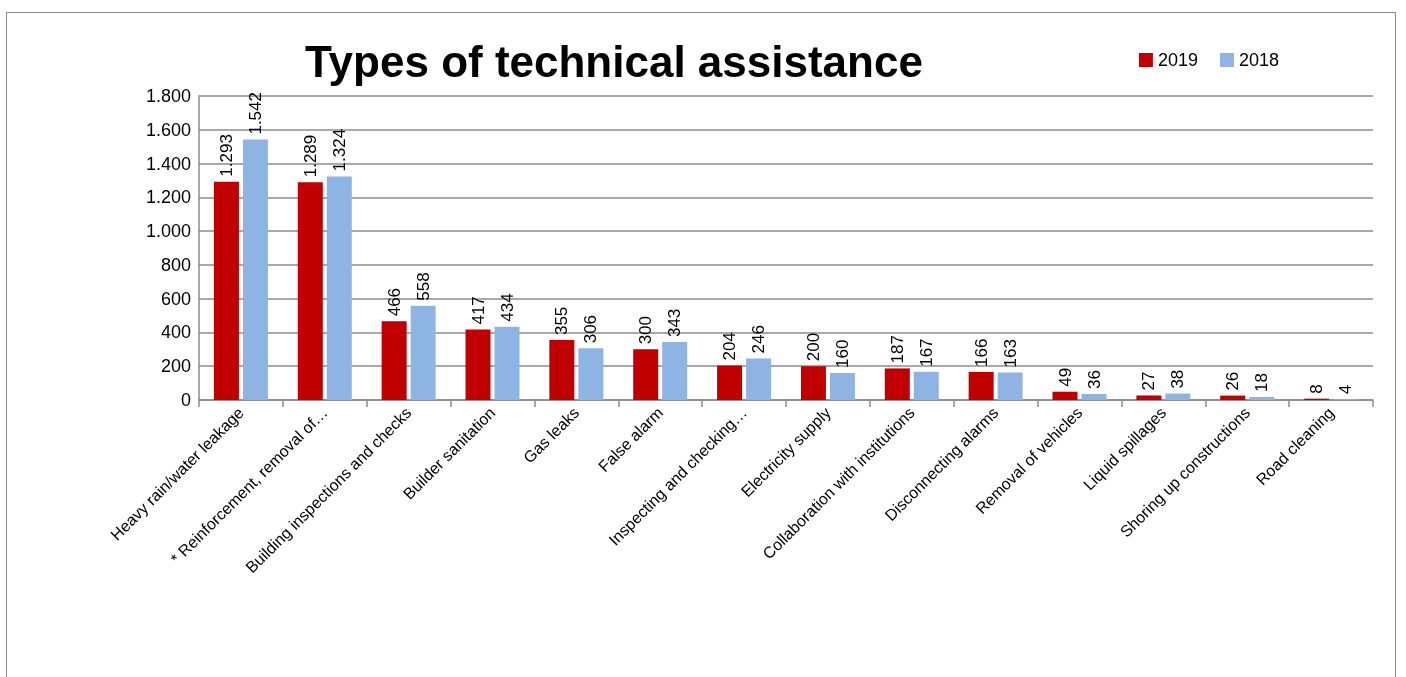 The image size is (1406, 677). What do you see at coordinates (175, 264) in the screenshot?
I see `y-tick-label: 800` at bounding box center [175, 264].